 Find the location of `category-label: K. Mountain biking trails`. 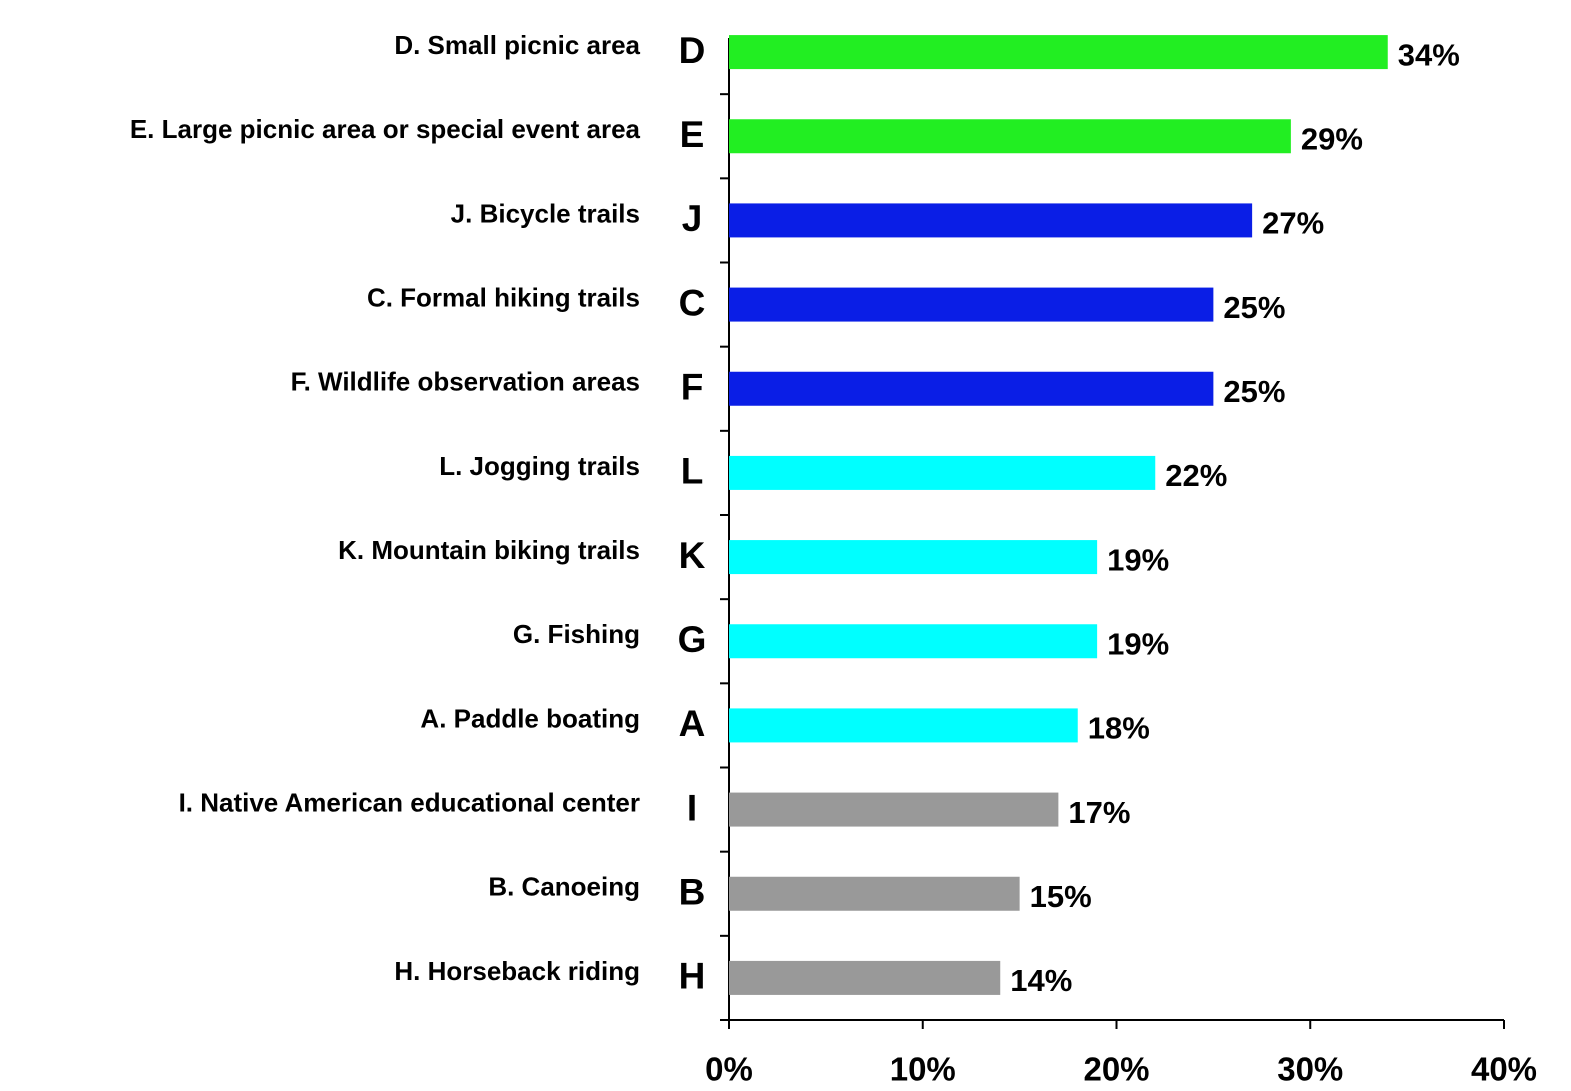

category-label: K. Mountain biking trails is located at coordinates (489, 550).